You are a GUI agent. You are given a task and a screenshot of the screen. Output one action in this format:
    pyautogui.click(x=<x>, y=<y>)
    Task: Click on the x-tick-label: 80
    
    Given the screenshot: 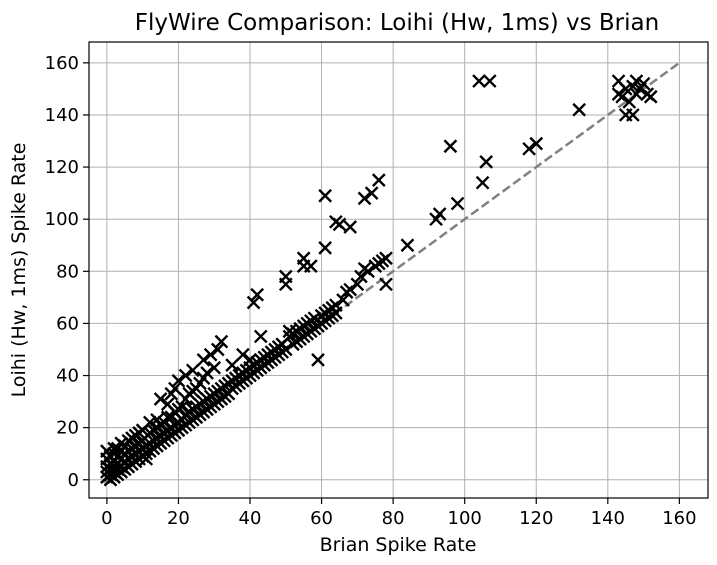 What is the action you would take?
    pyautogui.click(x=393, y=518)
    